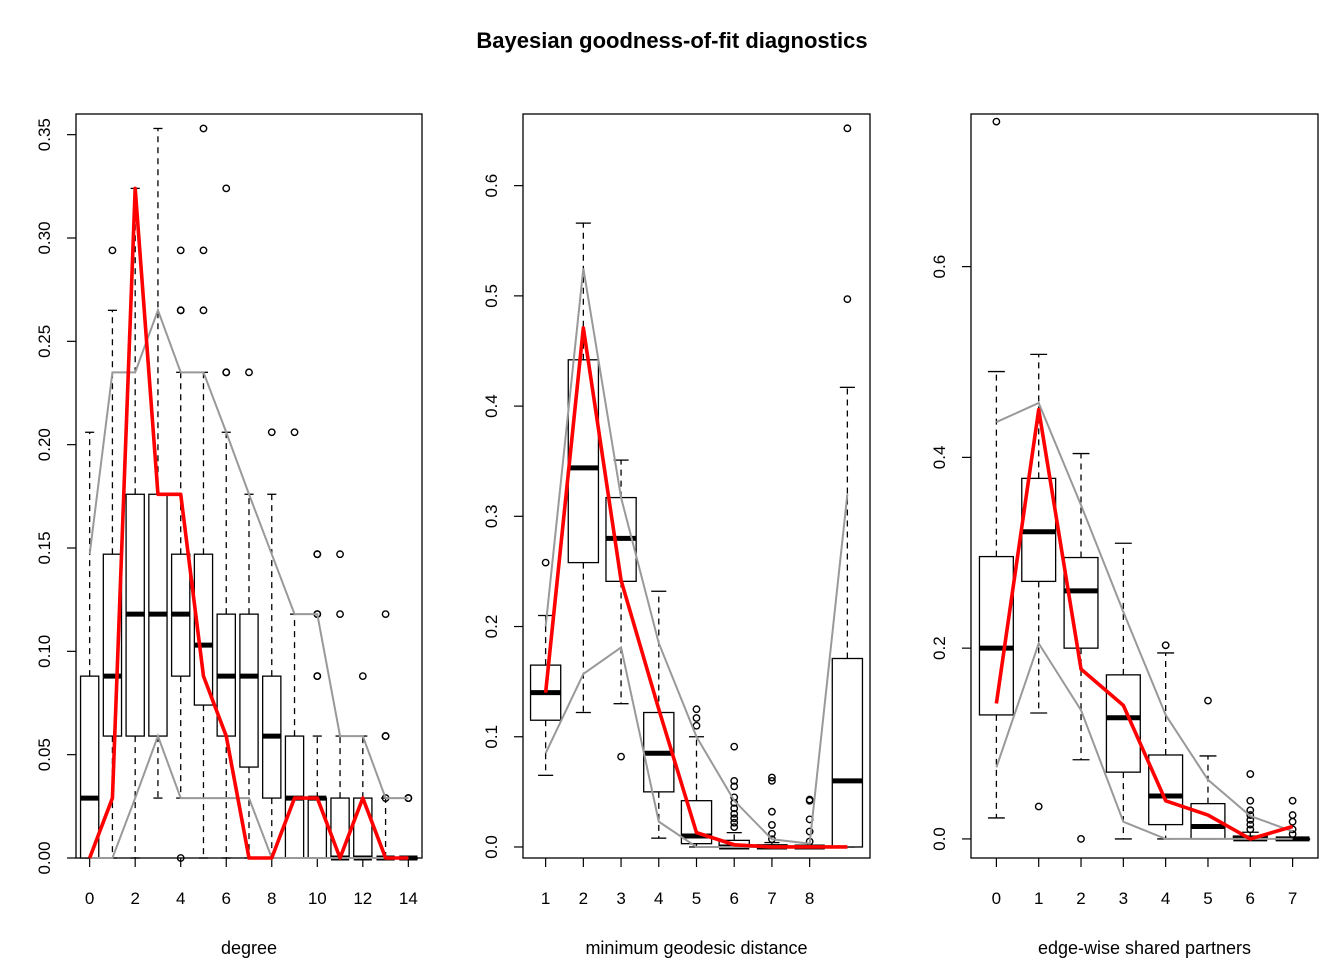 The image size is (1344, 960). What do you see at coordinates (583, 898) in the screenshot?
I see `x-tick-label: 2` at bounding box center [583, 898].